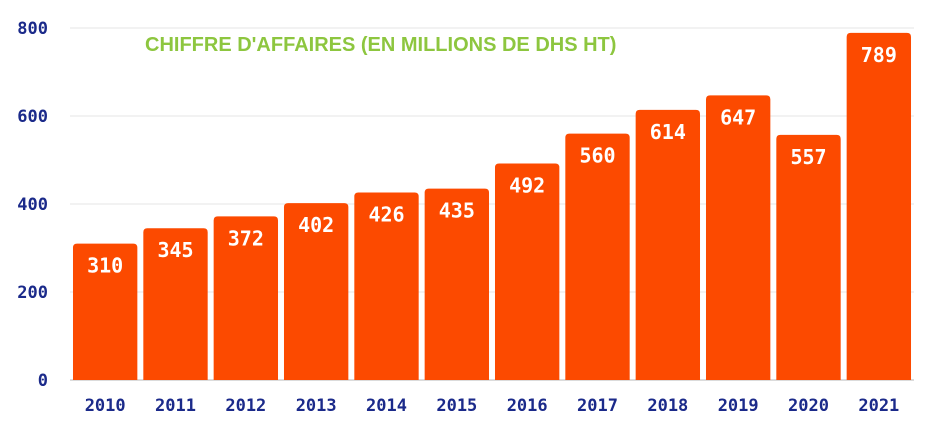 The width and height of the screenshot is (939, 433). I want to click on x-tick-label-2015: 2015, so click(456, 406).